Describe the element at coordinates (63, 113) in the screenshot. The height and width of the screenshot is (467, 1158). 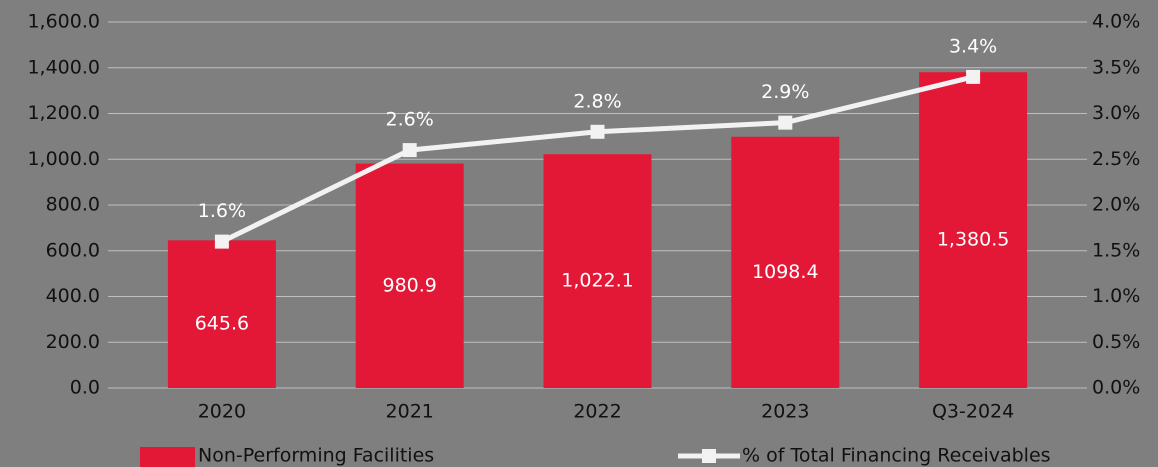
I see `y-tick-label: 1,200.0` at that location.